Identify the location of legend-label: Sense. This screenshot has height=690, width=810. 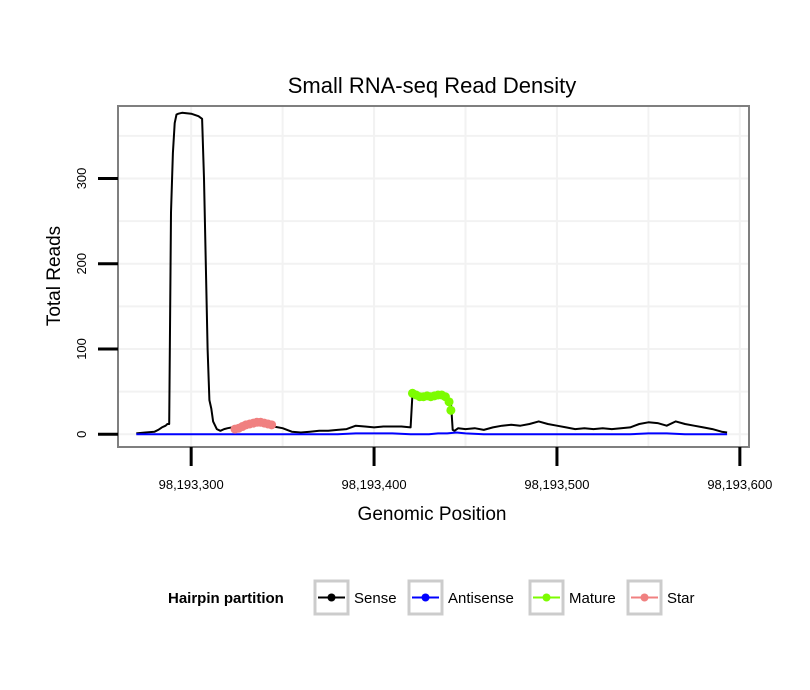
(375, 598).